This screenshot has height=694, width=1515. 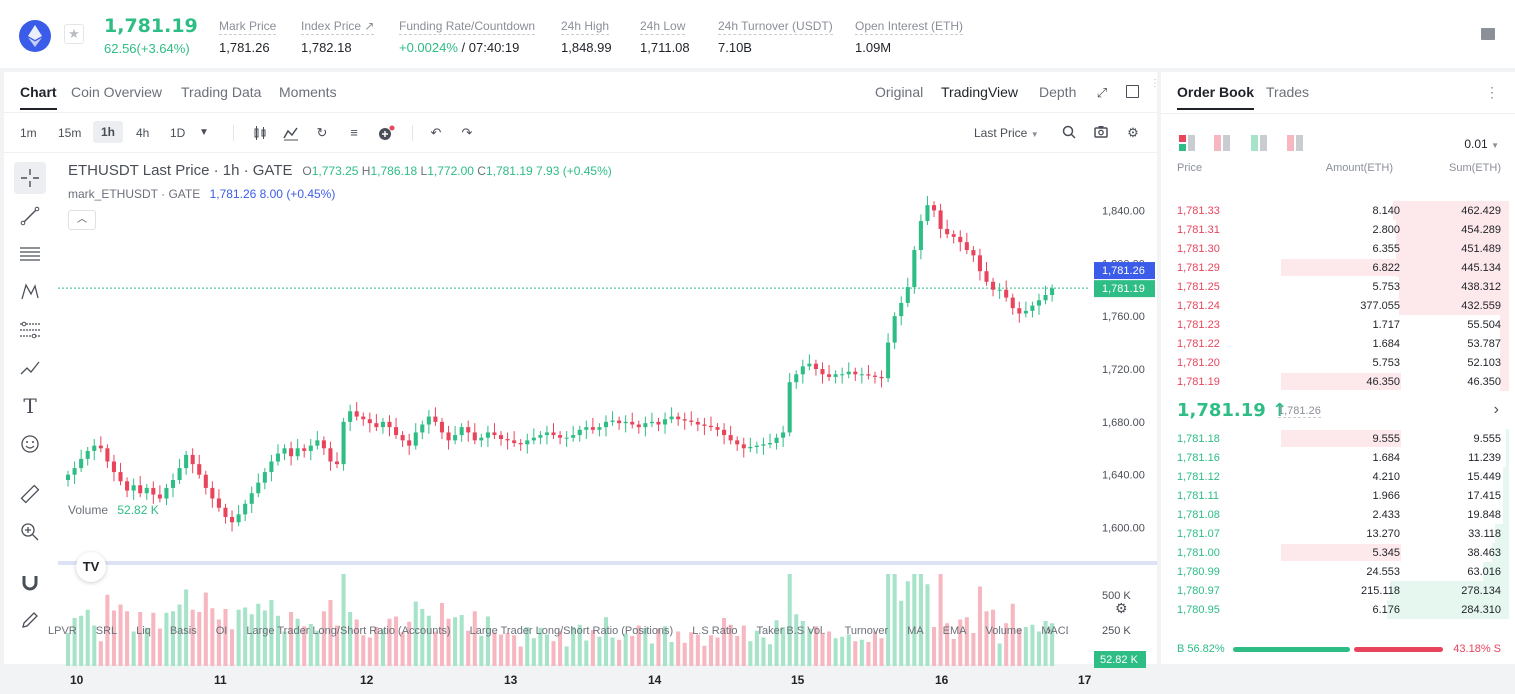 I want to click on emoji-icon, so click(x=30, y=444).